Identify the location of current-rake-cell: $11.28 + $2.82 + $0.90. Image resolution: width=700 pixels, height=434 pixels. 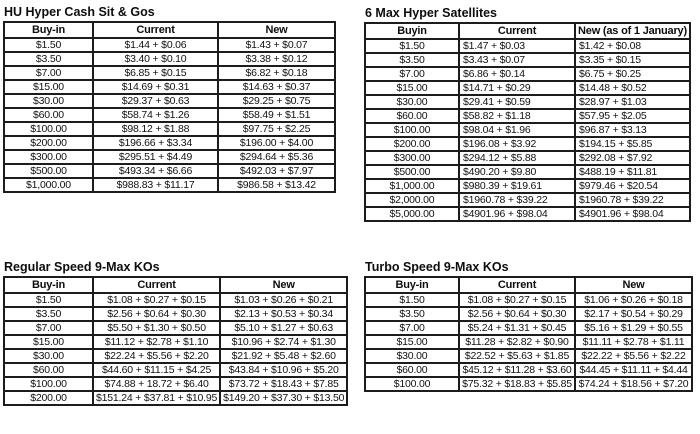
(517, 342).